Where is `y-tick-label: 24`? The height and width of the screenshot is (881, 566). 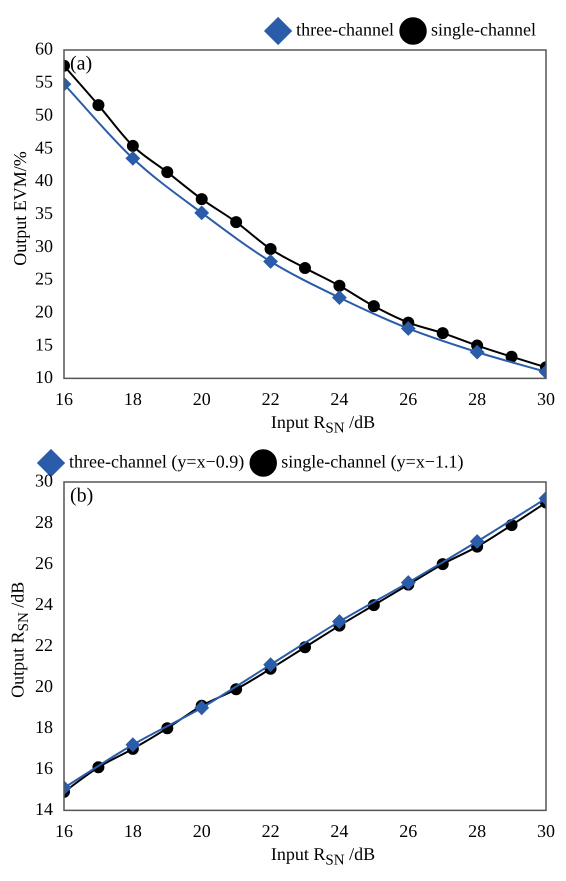 y-tick-label: 24 is located at coordinates (44, 604).